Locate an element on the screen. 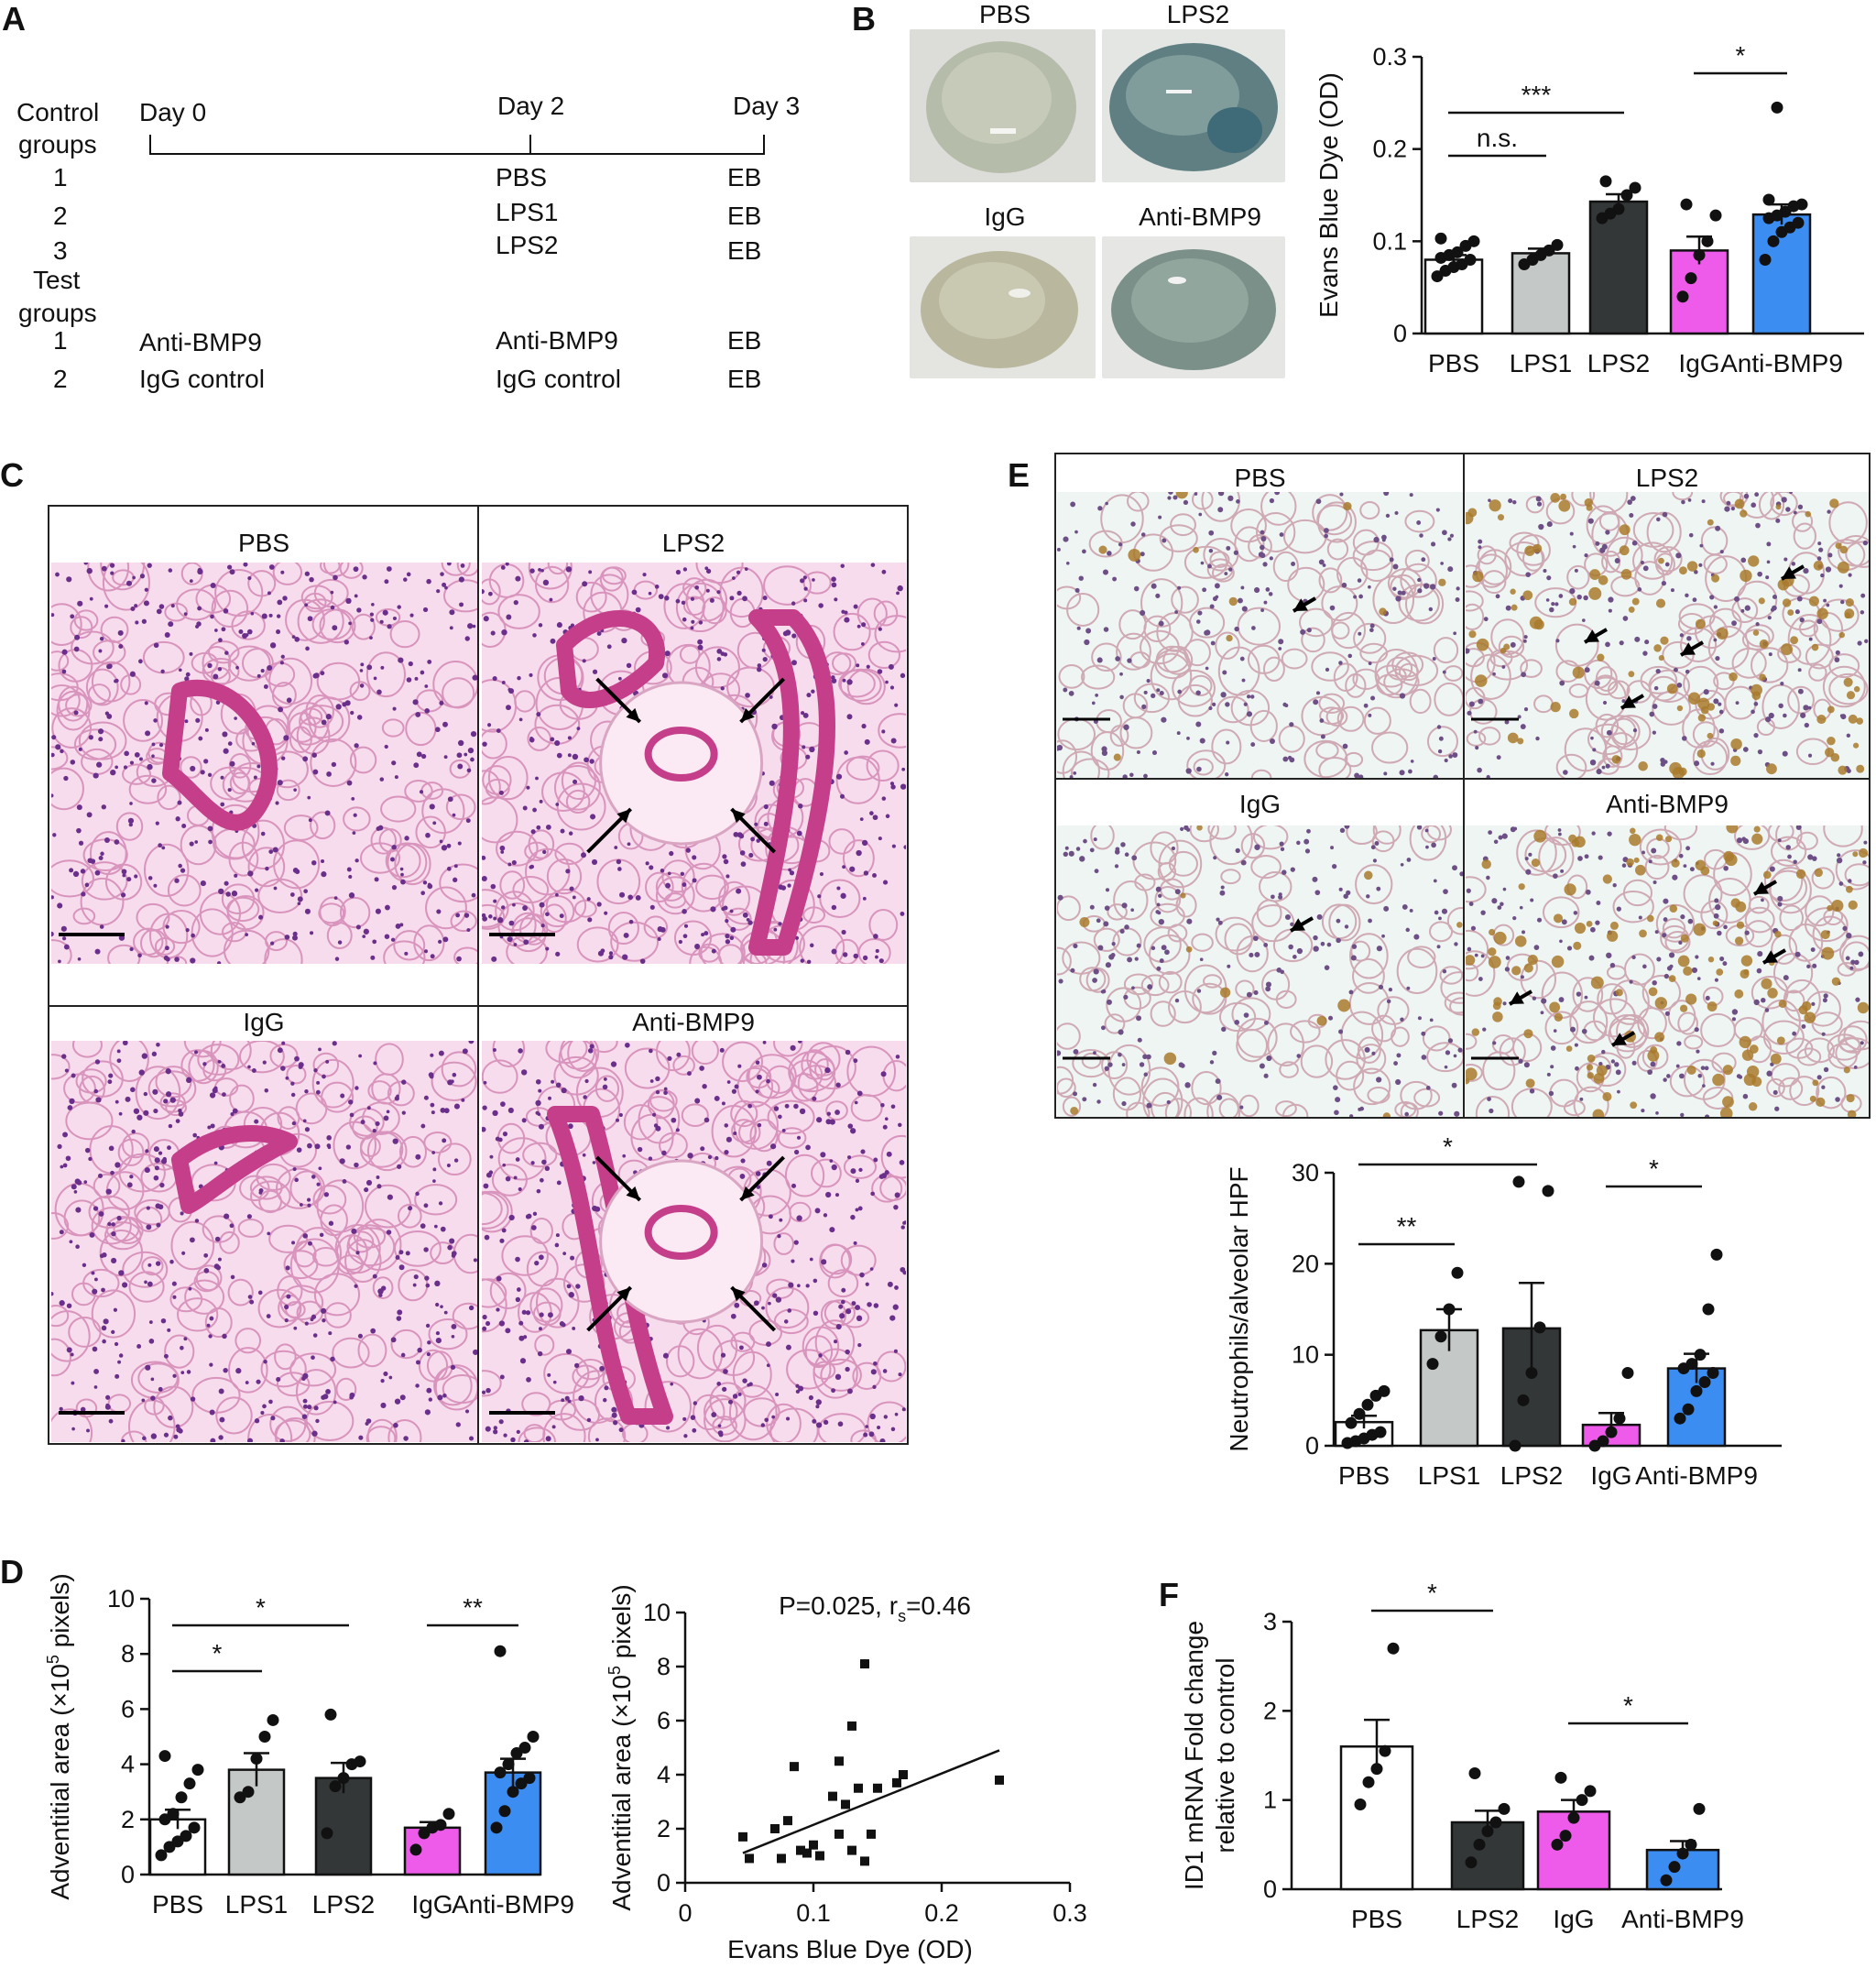 The image size is (1876, 1968). y-tick-label-D-0: 0 is located at coordinates (128, 1875).